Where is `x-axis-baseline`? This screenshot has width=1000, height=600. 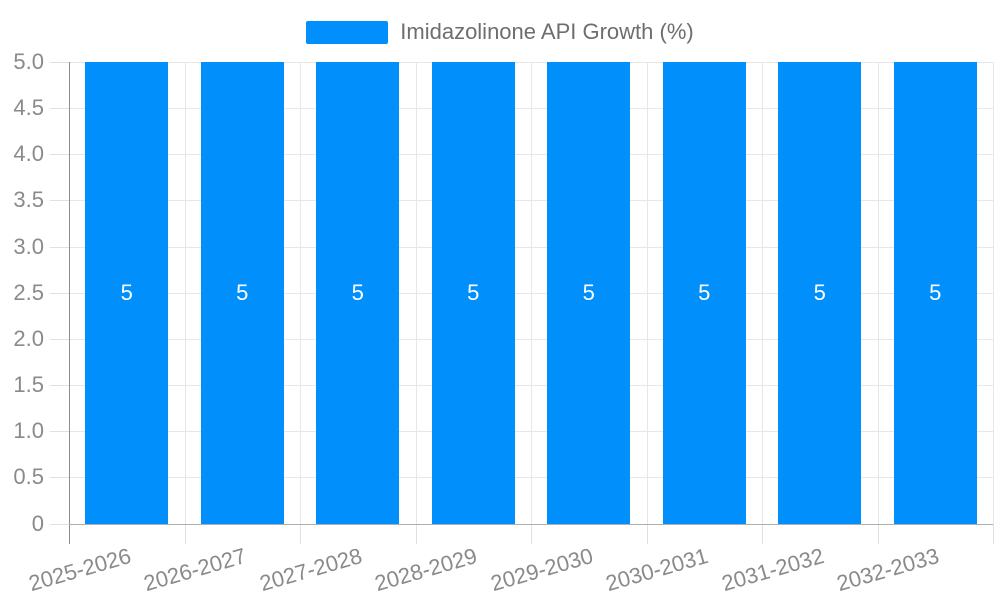
x-axis-baseline is located at coordinates (531, 524).